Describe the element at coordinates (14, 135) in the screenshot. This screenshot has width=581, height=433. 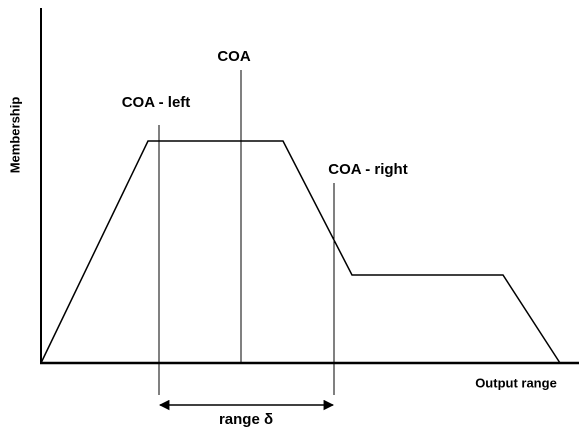
I see `y-axis-label: Membership` at that location.